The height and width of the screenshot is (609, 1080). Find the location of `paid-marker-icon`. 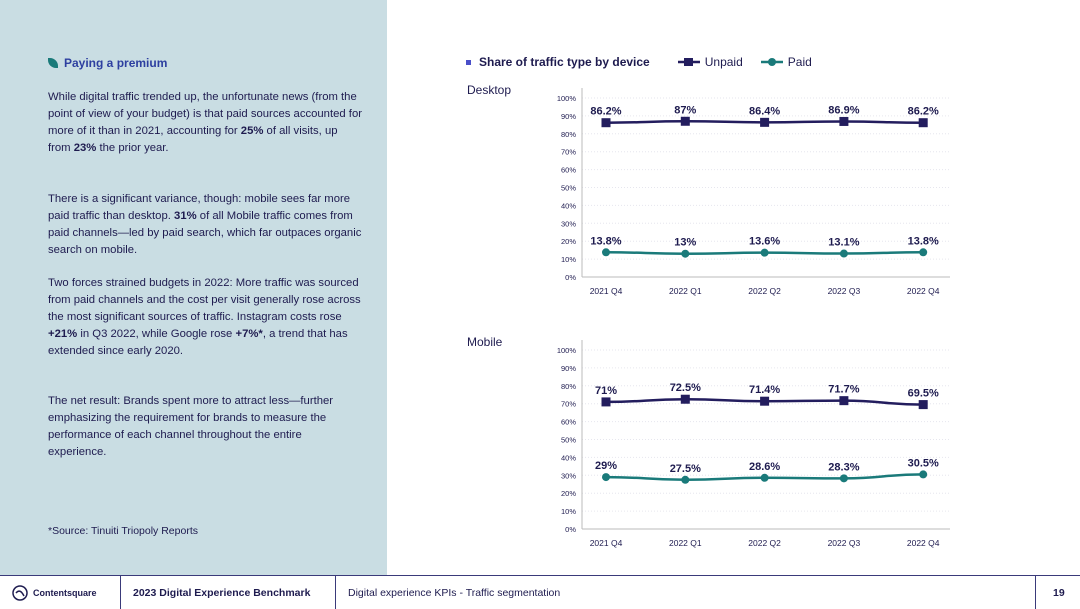

paid-marker-icon is located at coordinates (771, 62).